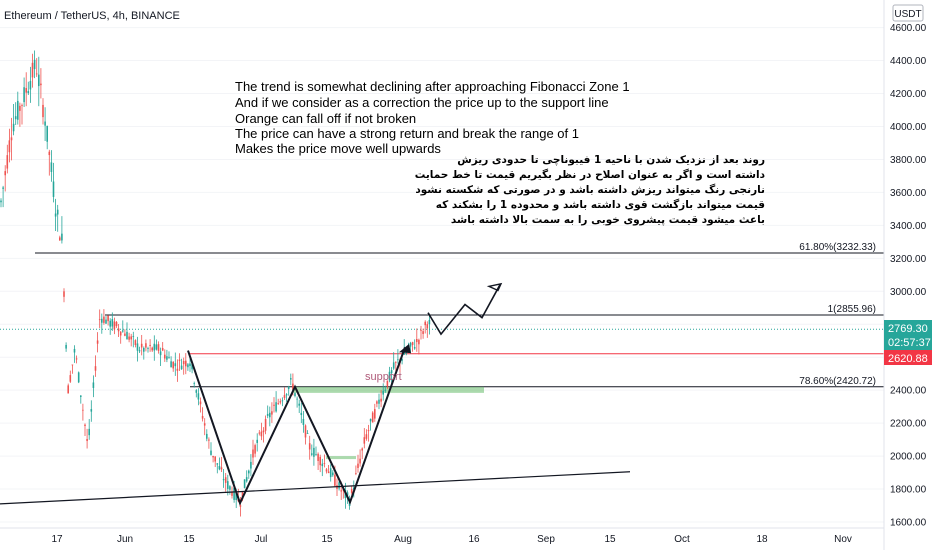 The height and width of the screenshot is (550, 932). Describe the element at coordinates (908, 275) in the screenshot. I see `price-axis` at that location.